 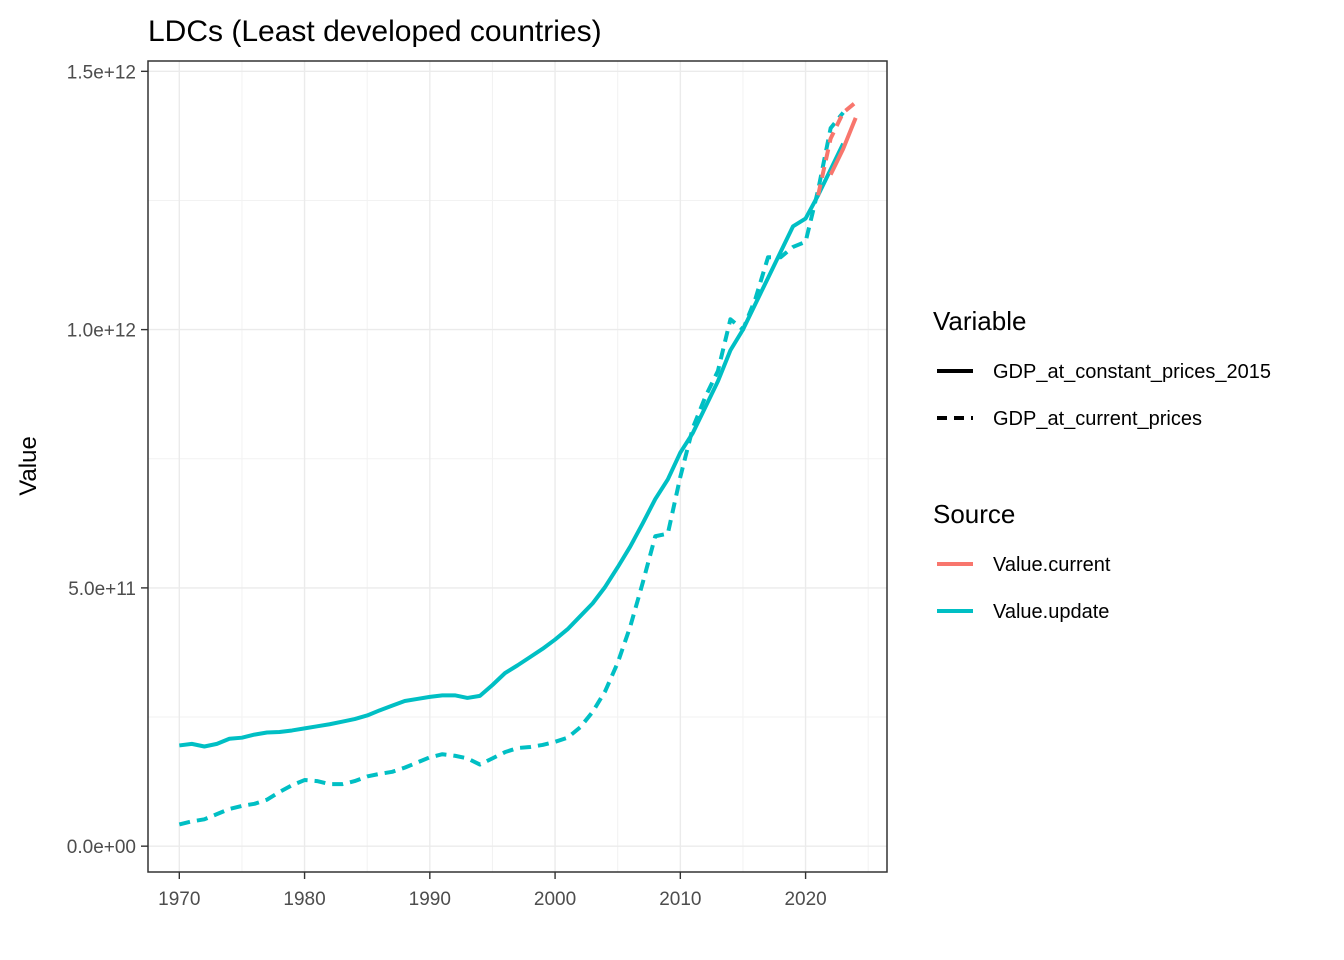 I want to click on x-tick-label: 2000, so click(x=555, y=899).